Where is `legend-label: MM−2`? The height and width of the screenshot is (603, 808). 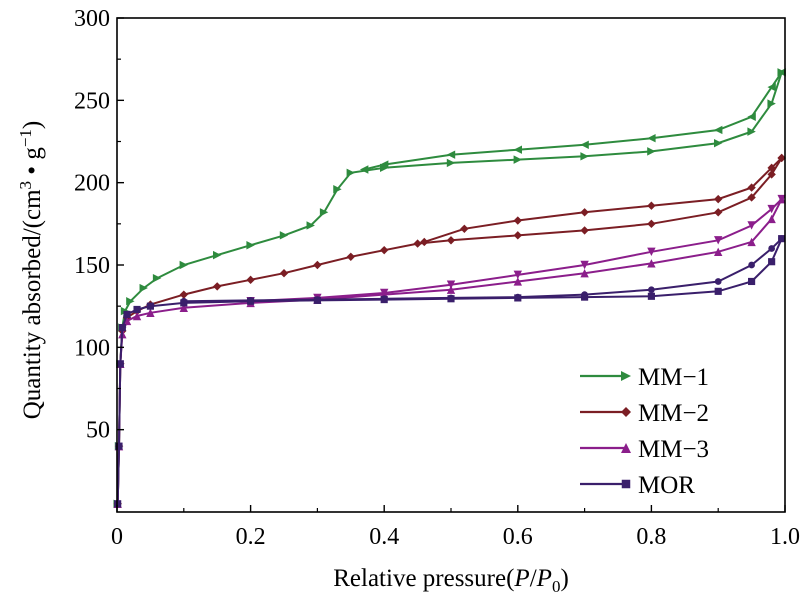 legend-label: MM−2 is located at coordinates (673, 413).